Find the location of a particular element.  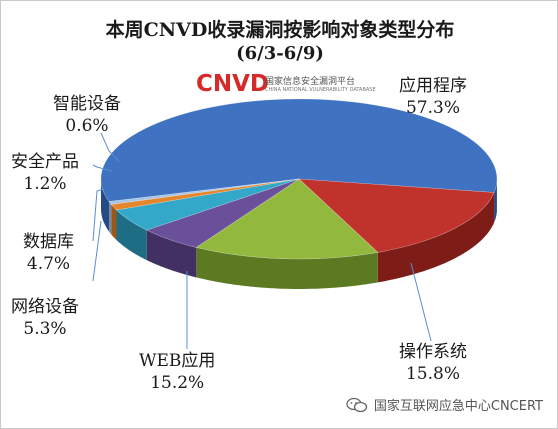

slice-label: 应用程序 is located at coordinates (433, 86).